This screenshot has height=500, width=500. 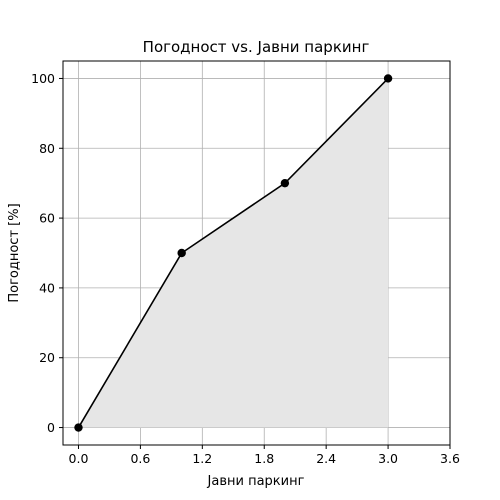 I want to click on y-tick-label: 0, so click(x=51, y=427).